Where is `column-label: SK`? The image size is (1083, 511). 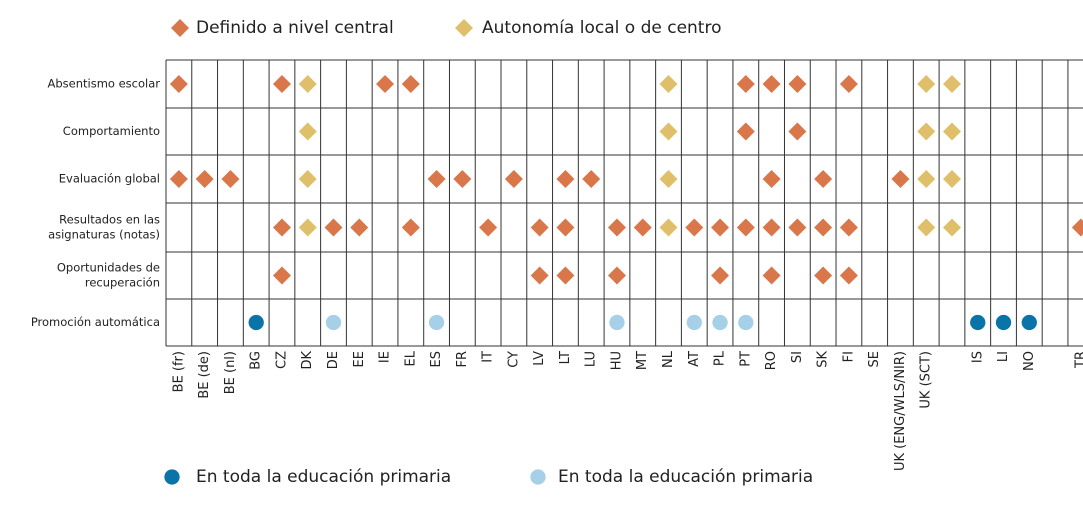 column-label: SK is located at coordinates (823, 359).